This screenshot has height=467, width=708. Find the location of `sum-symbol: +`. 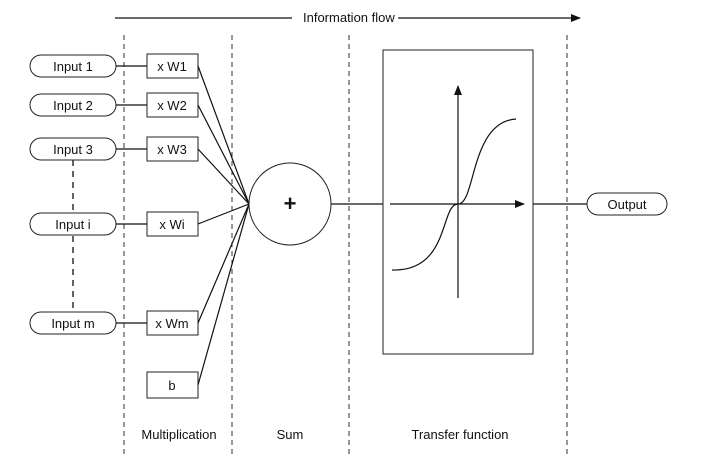

sum-symbol: + is located at coordinates (290, 203).